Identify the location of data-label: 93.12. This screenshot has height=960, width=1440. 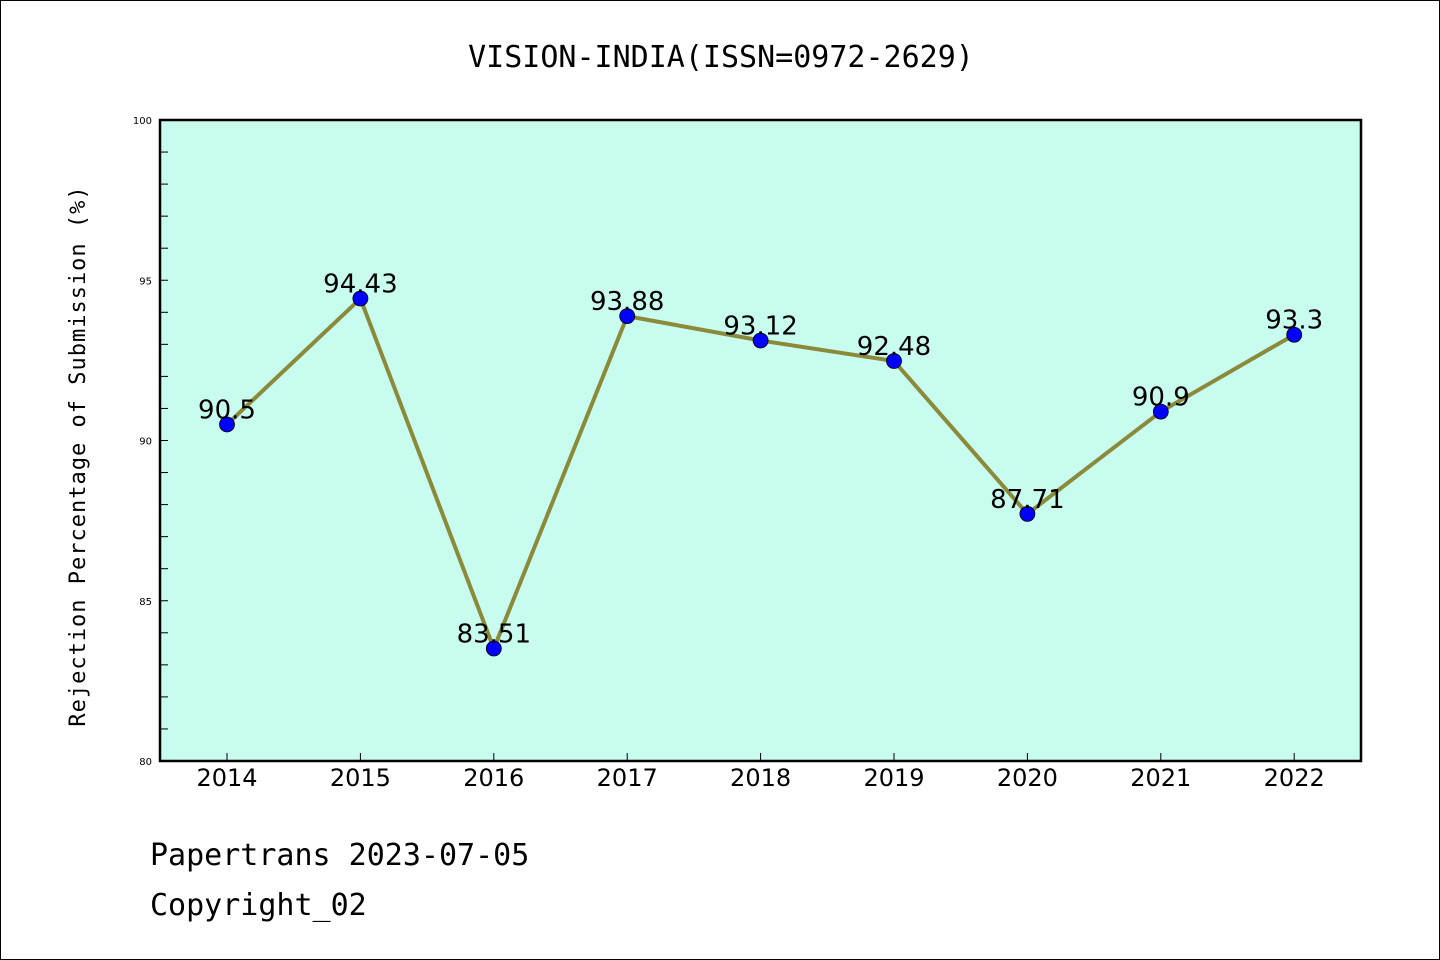
(760, 327).